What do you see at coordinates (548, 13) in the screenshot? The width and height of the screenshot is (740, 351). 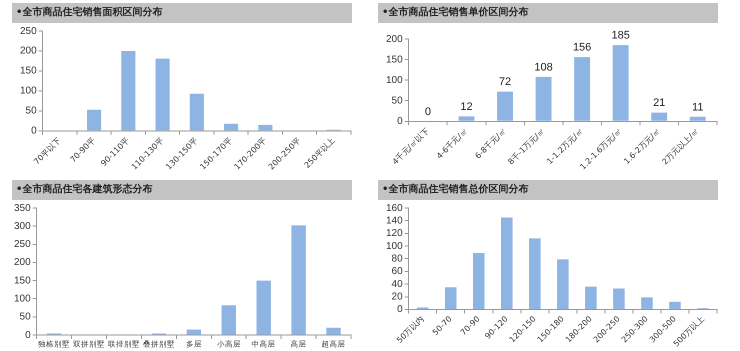 I see `chart-title: •全市商品住宅销售单价区间分布` at bounding box center [548, 13].